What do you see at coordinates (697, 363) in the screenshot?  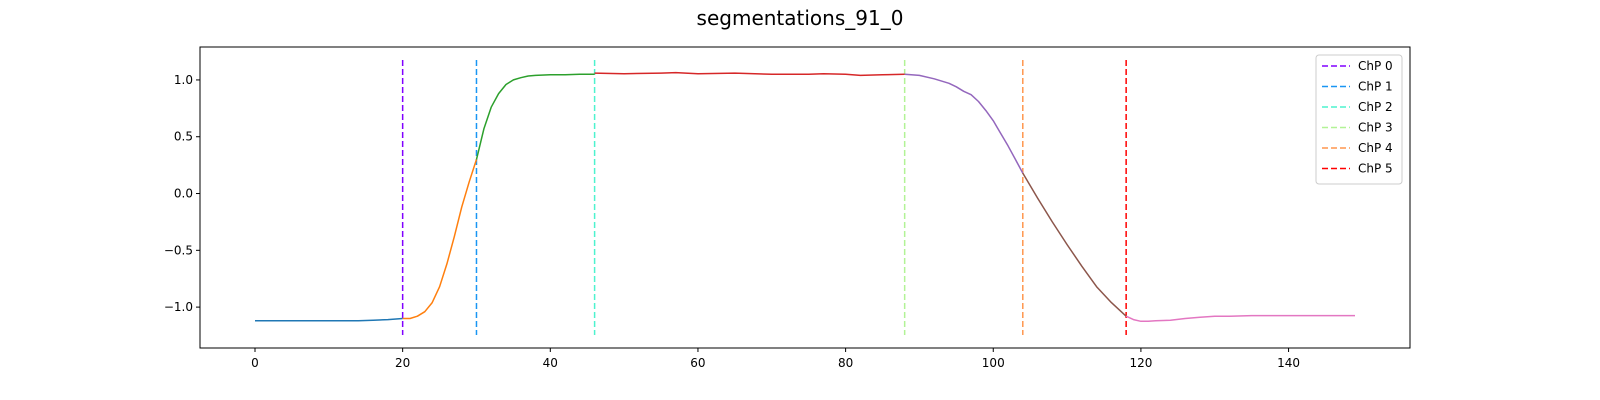 I see `x-tick-label: 60` at bounding box center [697, 363].